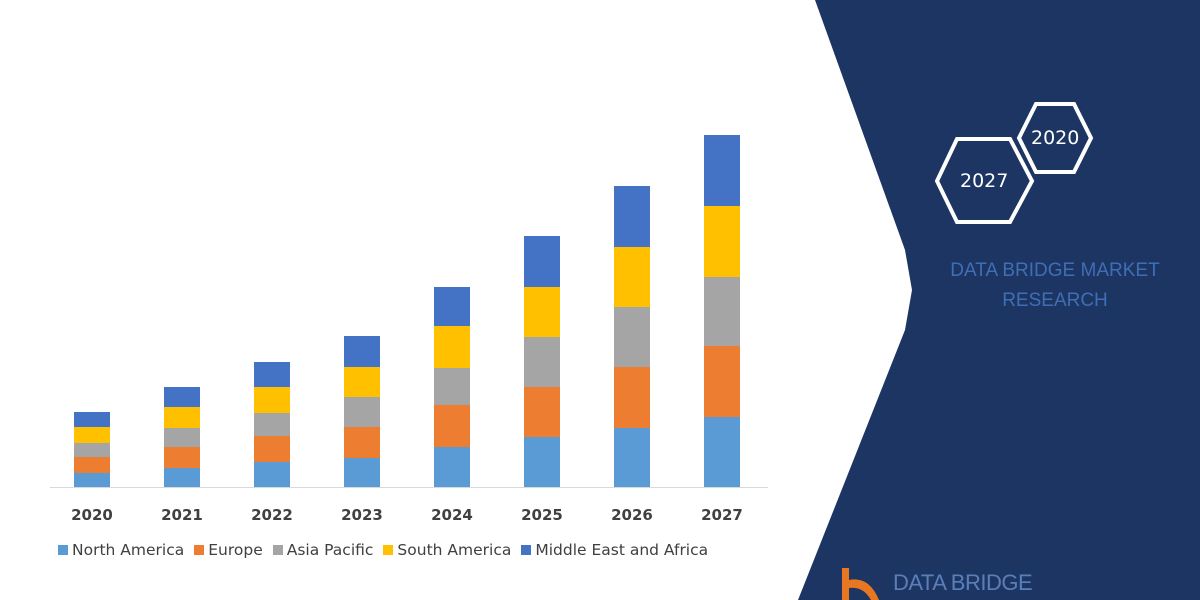 The image size is (1200, 600). Describe the element at coordinates (722, 452) in the screenshot. I see `bar-segment-2027-north-america` at that location.